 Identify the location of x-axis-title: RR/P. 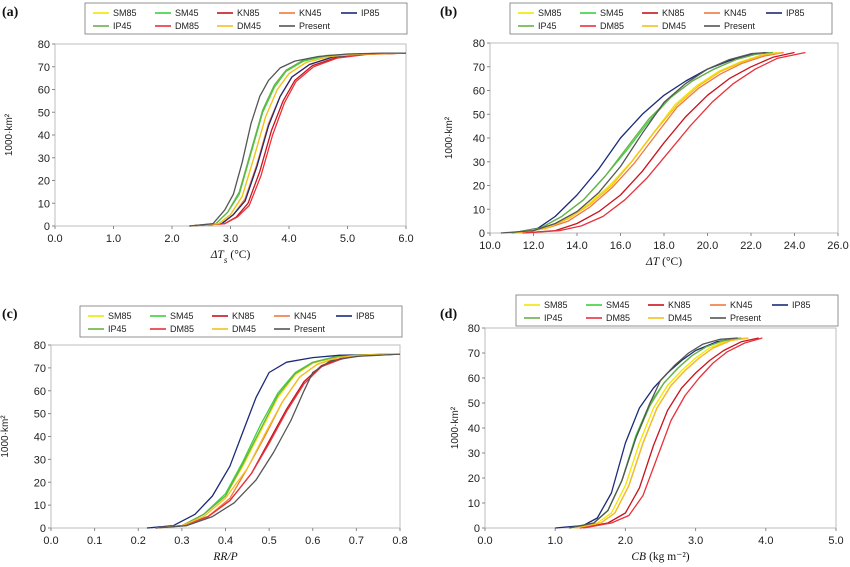
(224, 557).